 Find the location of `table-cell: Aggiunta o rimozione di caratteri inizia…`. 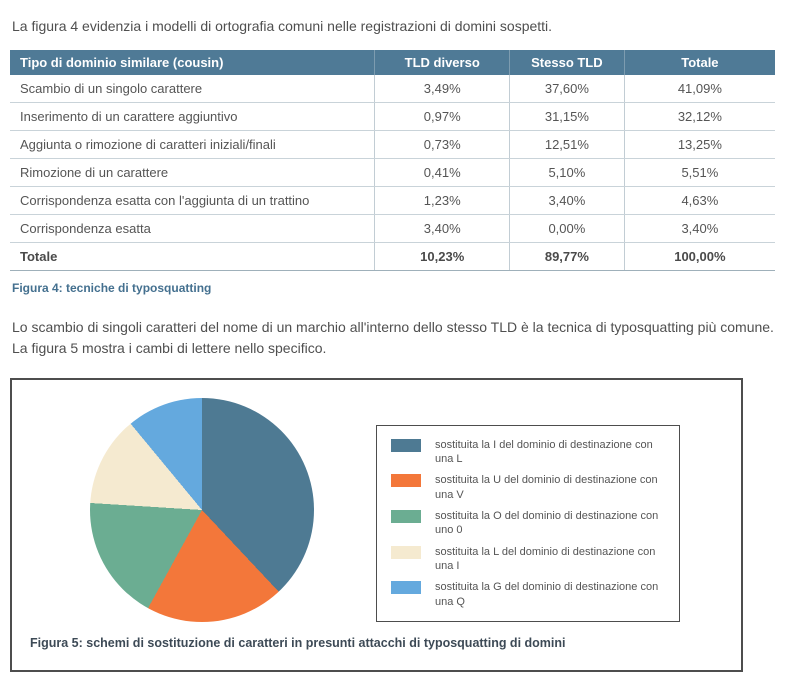

table-cell: Aggiunta o rimozione di caratteri inizia… is located at coordinates (192, 145).